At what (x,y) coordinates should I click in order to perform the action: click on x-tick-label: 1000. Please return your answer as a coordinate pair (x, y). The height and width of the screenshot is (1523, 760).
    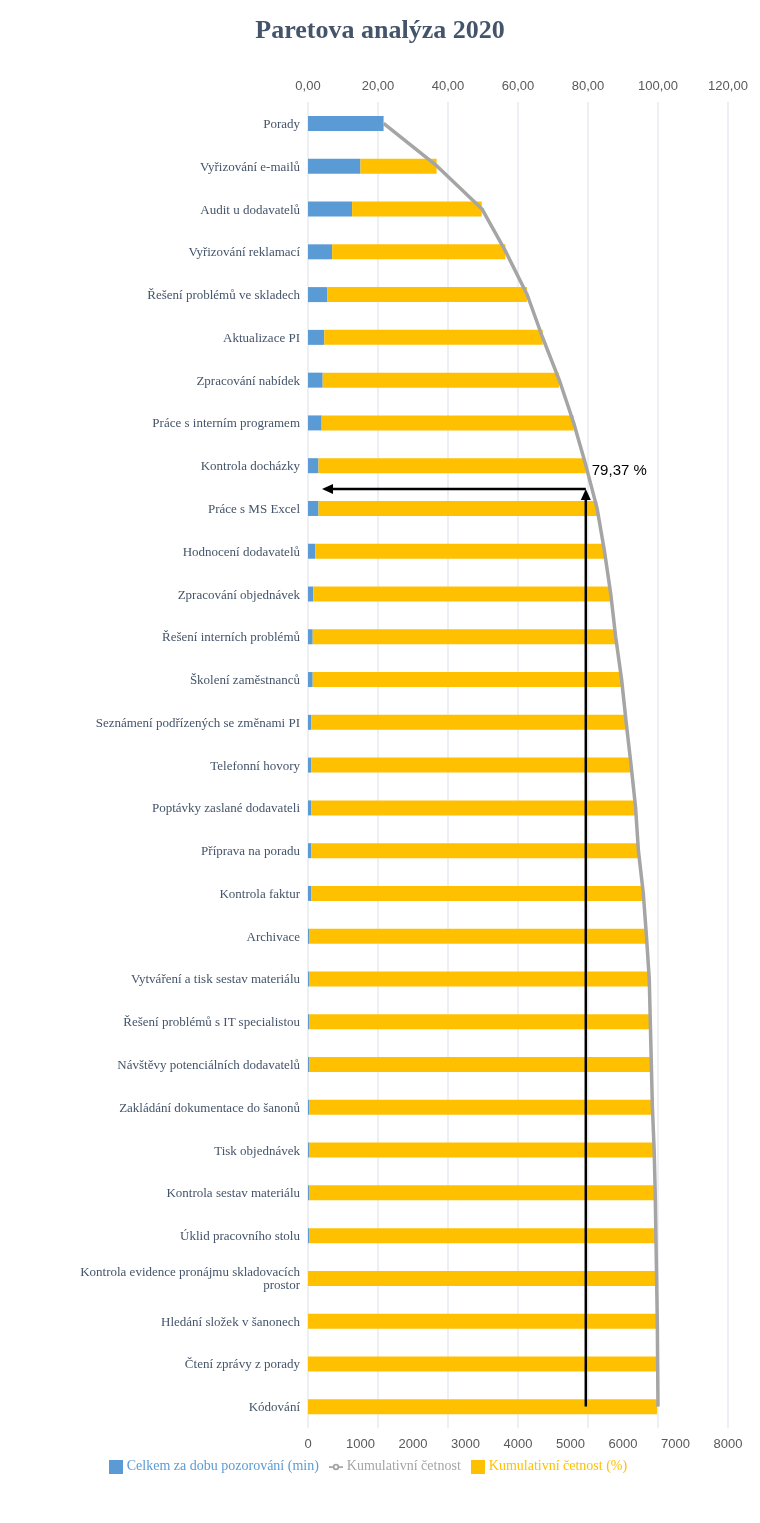
    Looking at the image, I should click on (360, 1443).